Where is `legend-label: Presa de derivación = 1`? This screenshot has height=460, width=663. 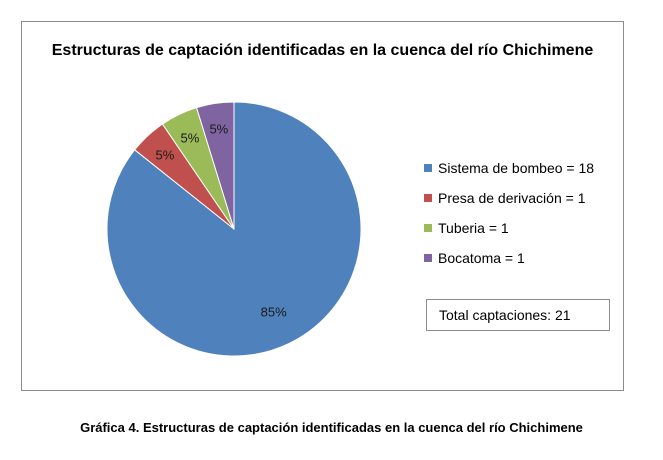 legend-label: Presa de derivación = 1 is located at coordinates (512, 198).